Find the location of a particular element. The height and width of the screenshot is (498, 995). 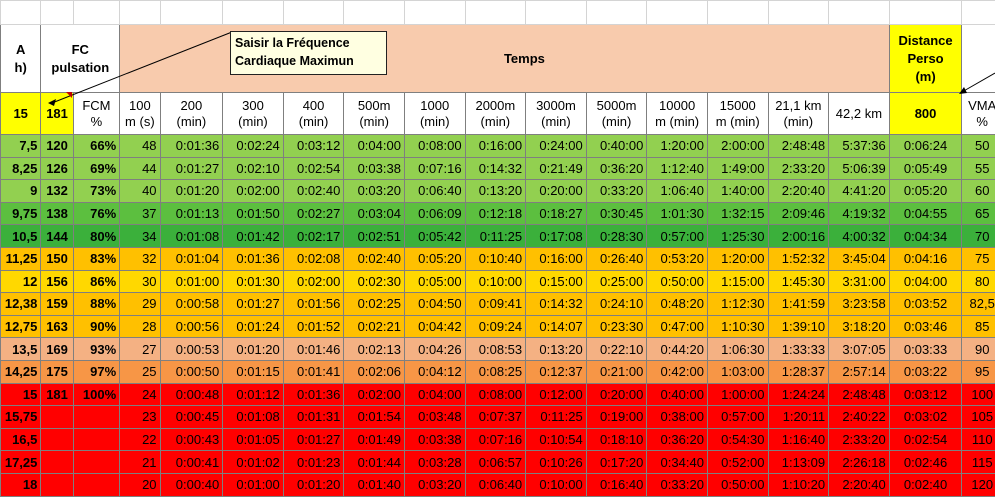

table-cell-t21: 1:45:30 is located at coordinates (798, 281).